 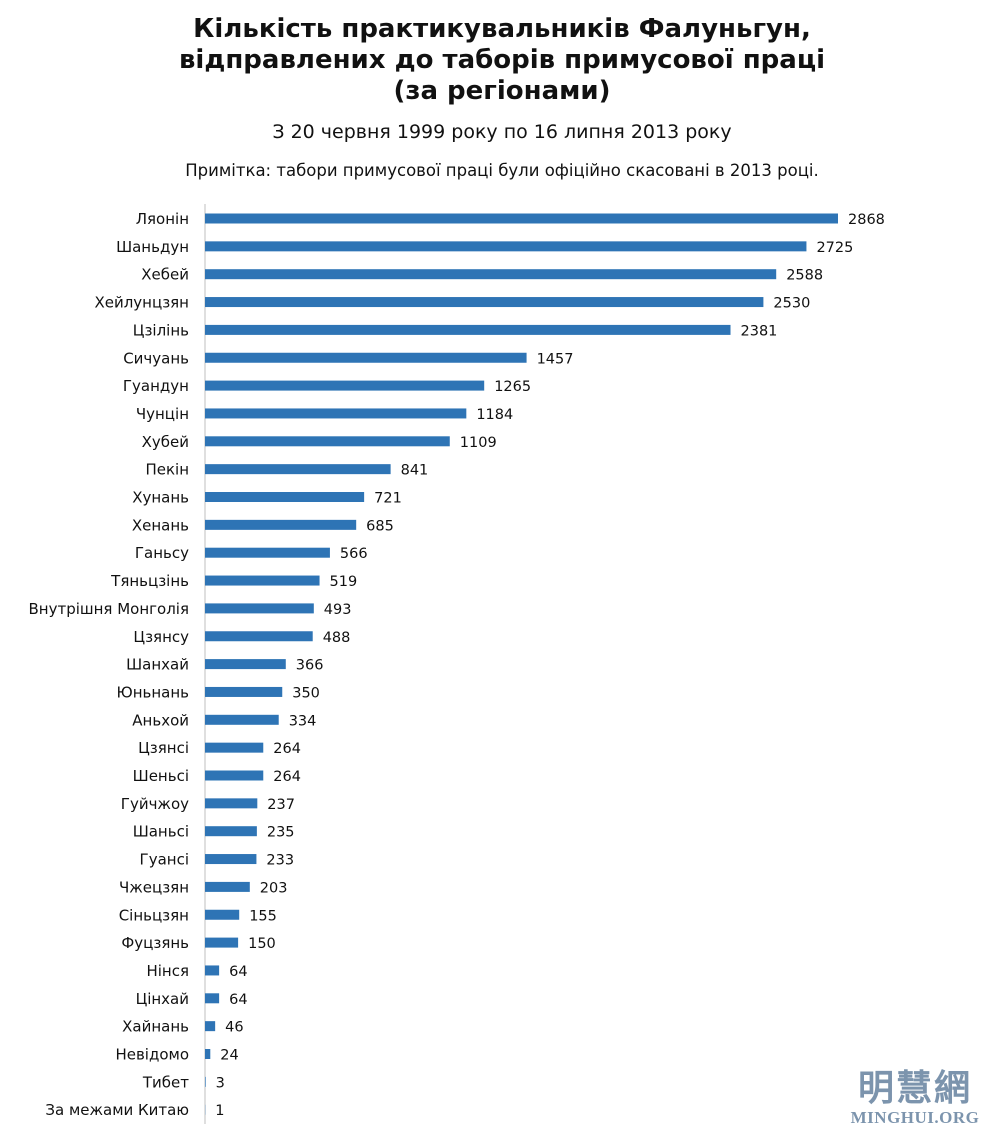 What do you see at coordinates (914, 1088) in the screenshot?
I see `logo-chinese-text: 明慧網` at bounding box center [914, 1088].